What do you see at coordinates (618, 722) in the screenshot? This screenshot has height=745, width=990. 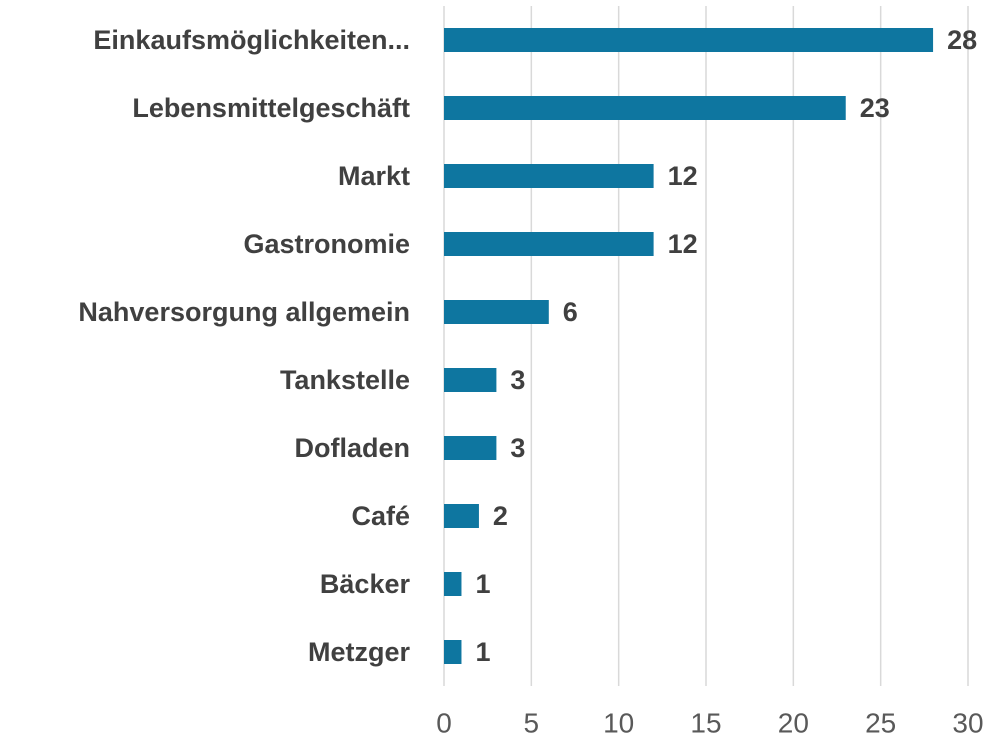 I see `x-tick-label: 10` at bounding box center [618, 722].